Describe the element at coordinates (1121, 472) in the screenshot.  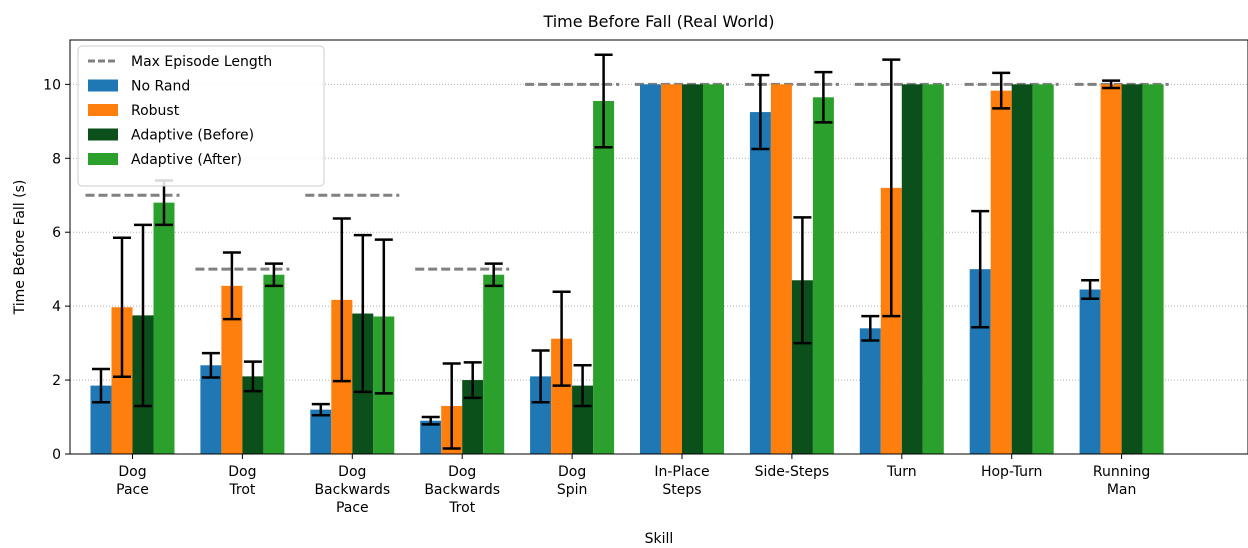
I see `x-tick-label-line: Running` at that location.